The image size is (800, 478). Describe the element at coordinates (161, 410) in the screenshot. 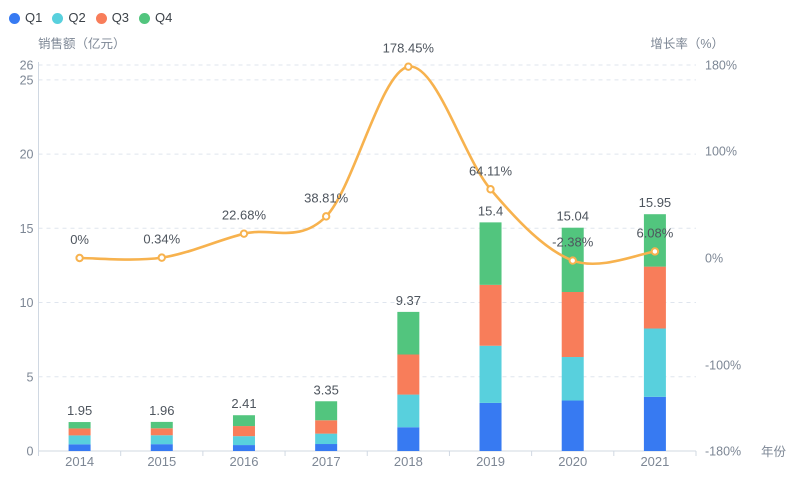

I see `bar-total-label: 1.96` at that location.